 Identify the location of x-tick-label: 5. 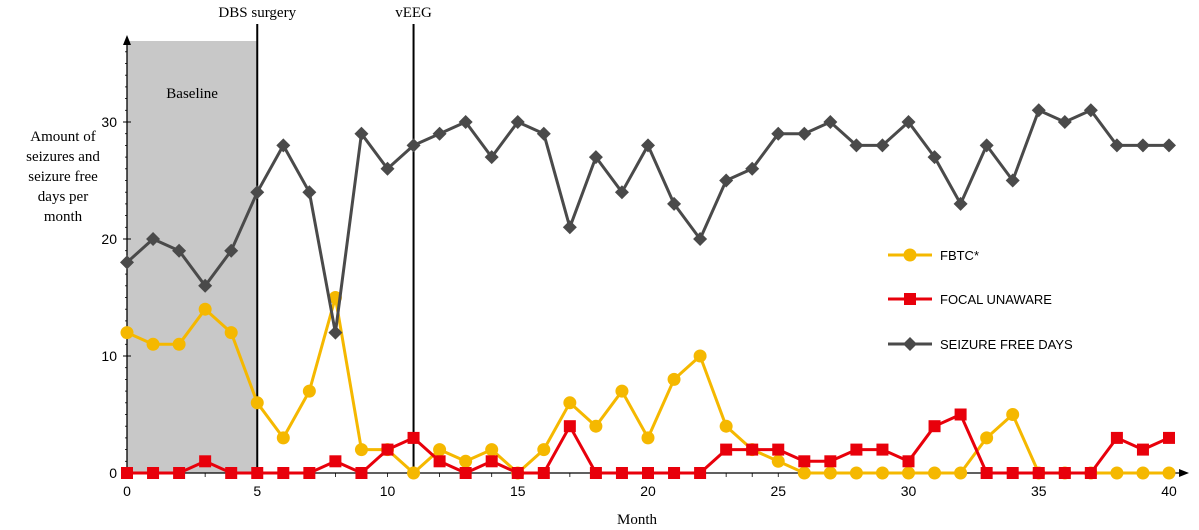
(257, 491).